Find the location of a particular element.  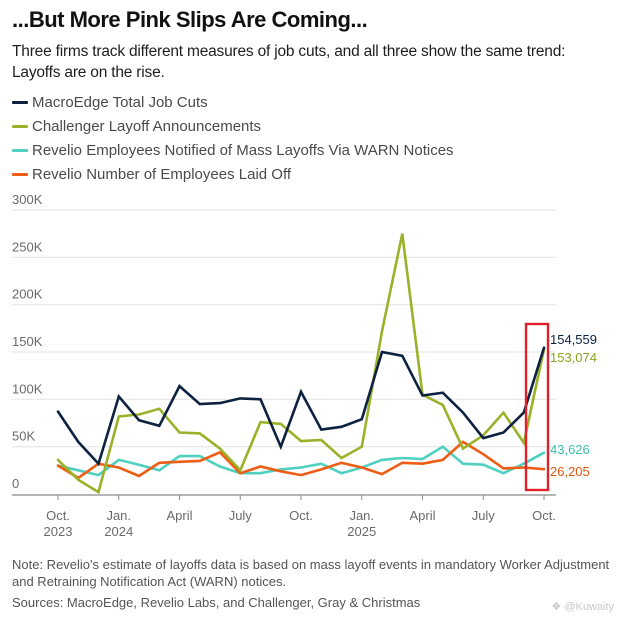

end-label-challenger: 153,074 is located at coordinates (573, 357).